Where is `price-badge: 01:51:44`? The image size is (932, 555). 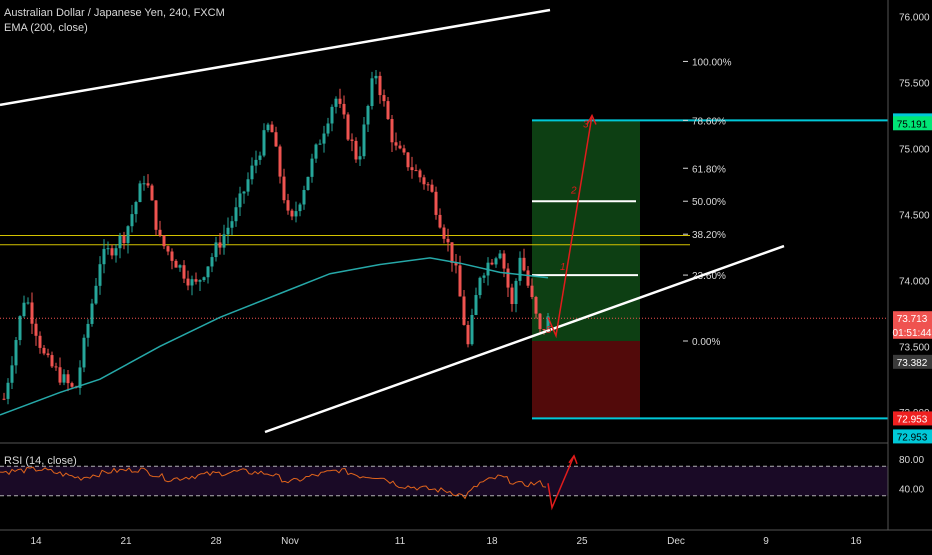 price-badge: 01:51:44 is located at coordinates (912, 331).